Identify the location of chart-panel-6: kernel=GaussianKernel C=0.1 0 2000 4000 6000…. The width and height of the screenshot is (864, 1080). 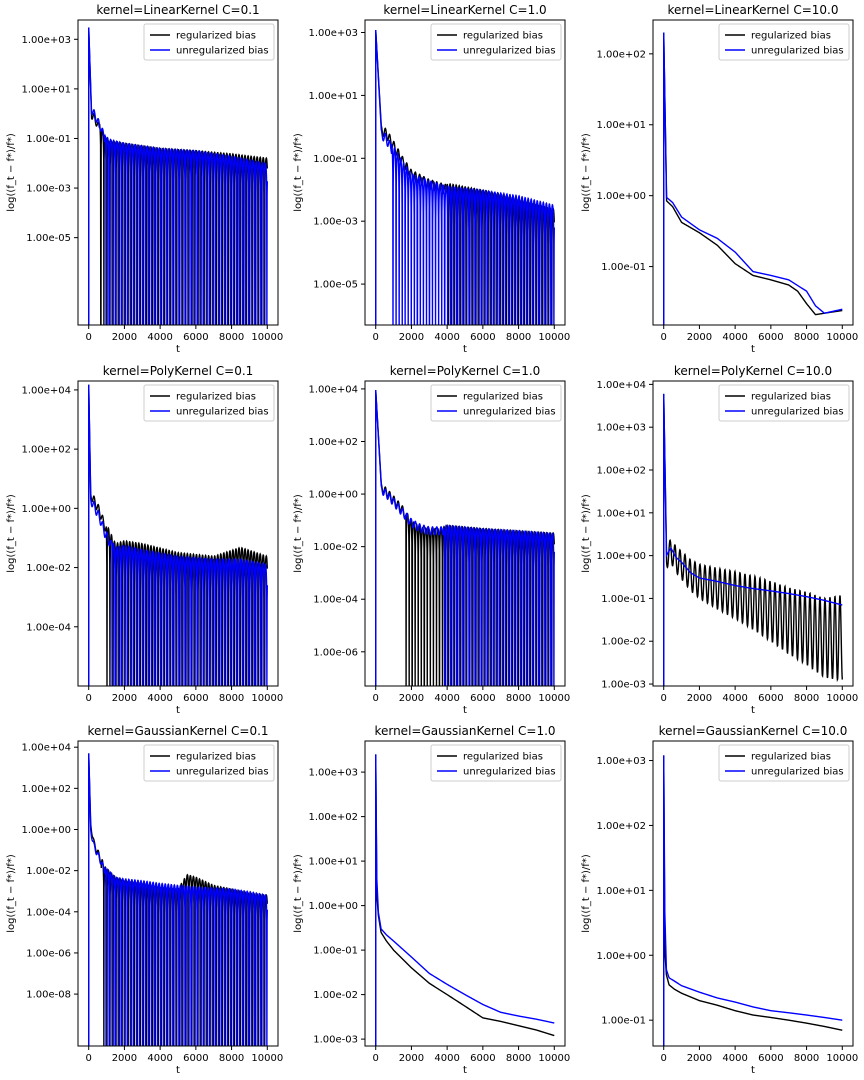
(144, 900).